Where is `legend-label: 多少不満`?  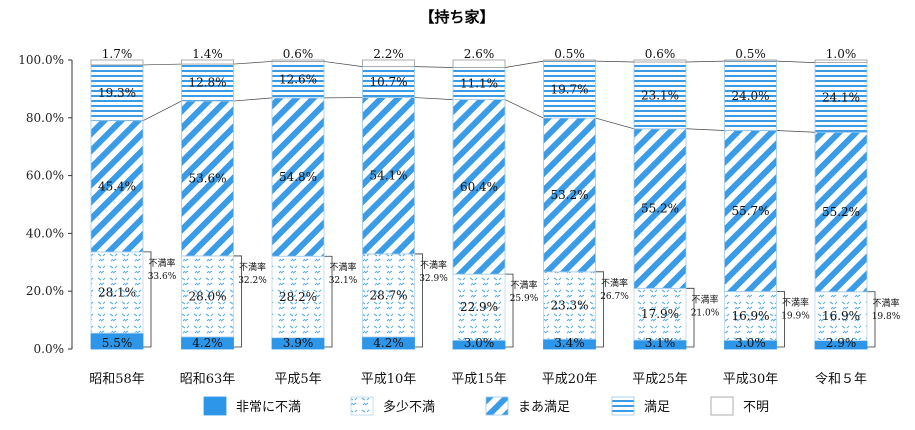
legend-label: 多少不満 is located at coordinates (409, 407).